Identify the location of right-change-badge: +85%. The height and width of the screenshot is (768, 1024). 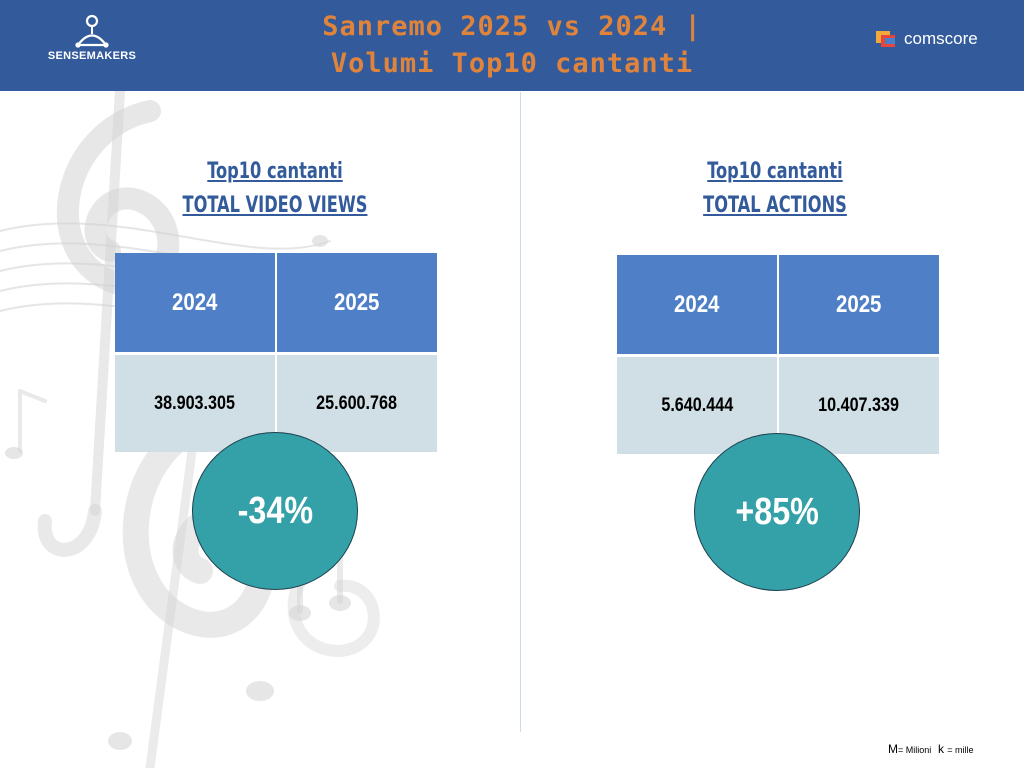
(777, 512).